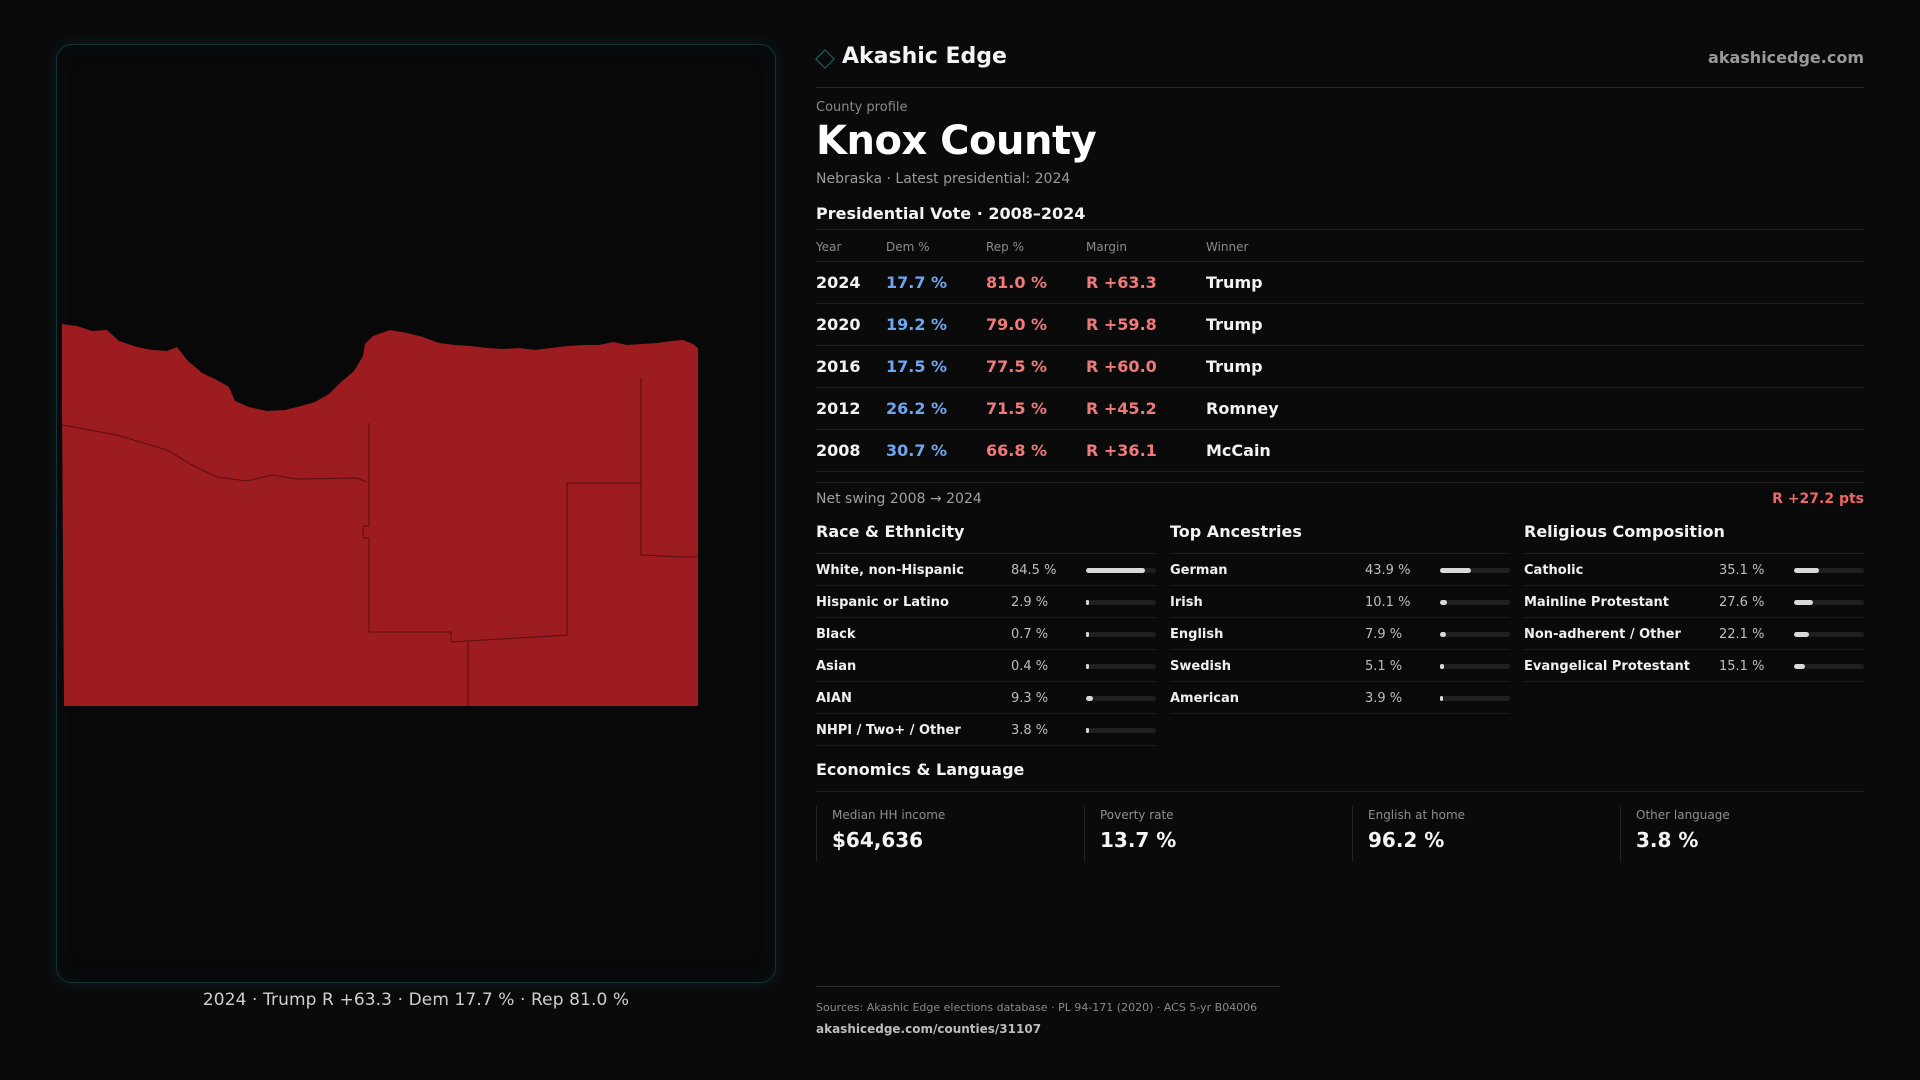 The height and width of the screenshot is (1080, 1920). I want to click on bar-value: 0.7 %, so click(1030, 634).